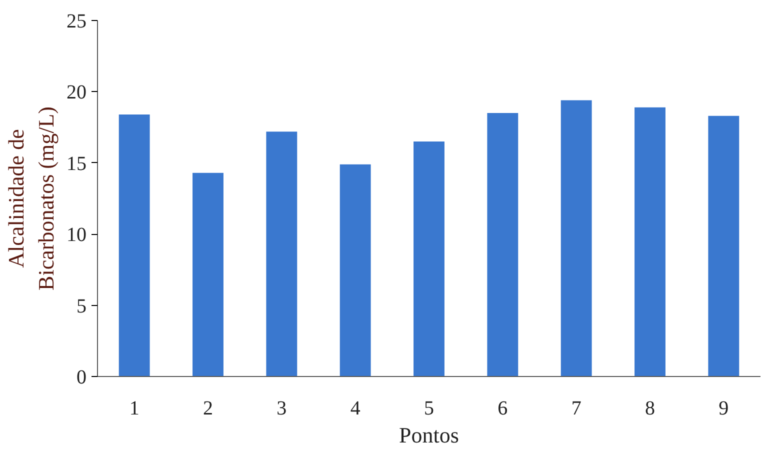 Image resolution: width=777 pixels, height=455 pixels. I want to click on x-tick-label: 4, so click(355, 409).